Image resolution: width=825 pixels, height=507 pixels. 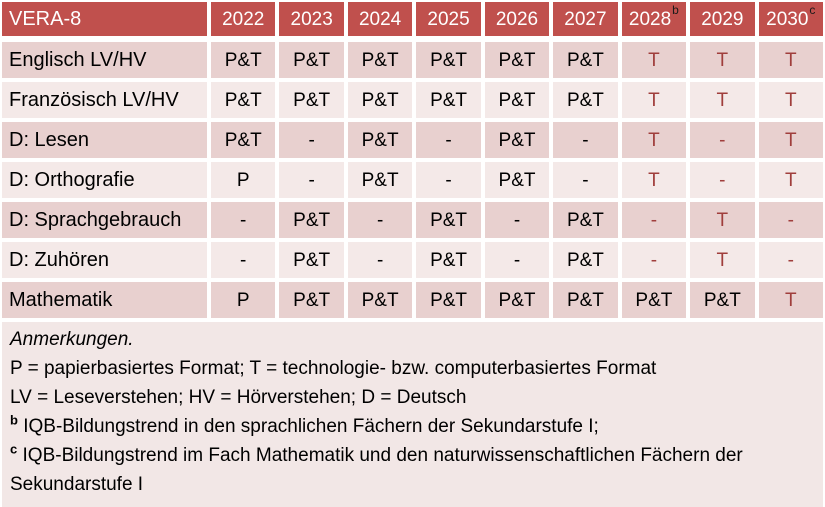 What do you see at coordinates (14, 449) in the screenshot?
I see `footnote-c-marker: c` at bounding box center [14, 449].